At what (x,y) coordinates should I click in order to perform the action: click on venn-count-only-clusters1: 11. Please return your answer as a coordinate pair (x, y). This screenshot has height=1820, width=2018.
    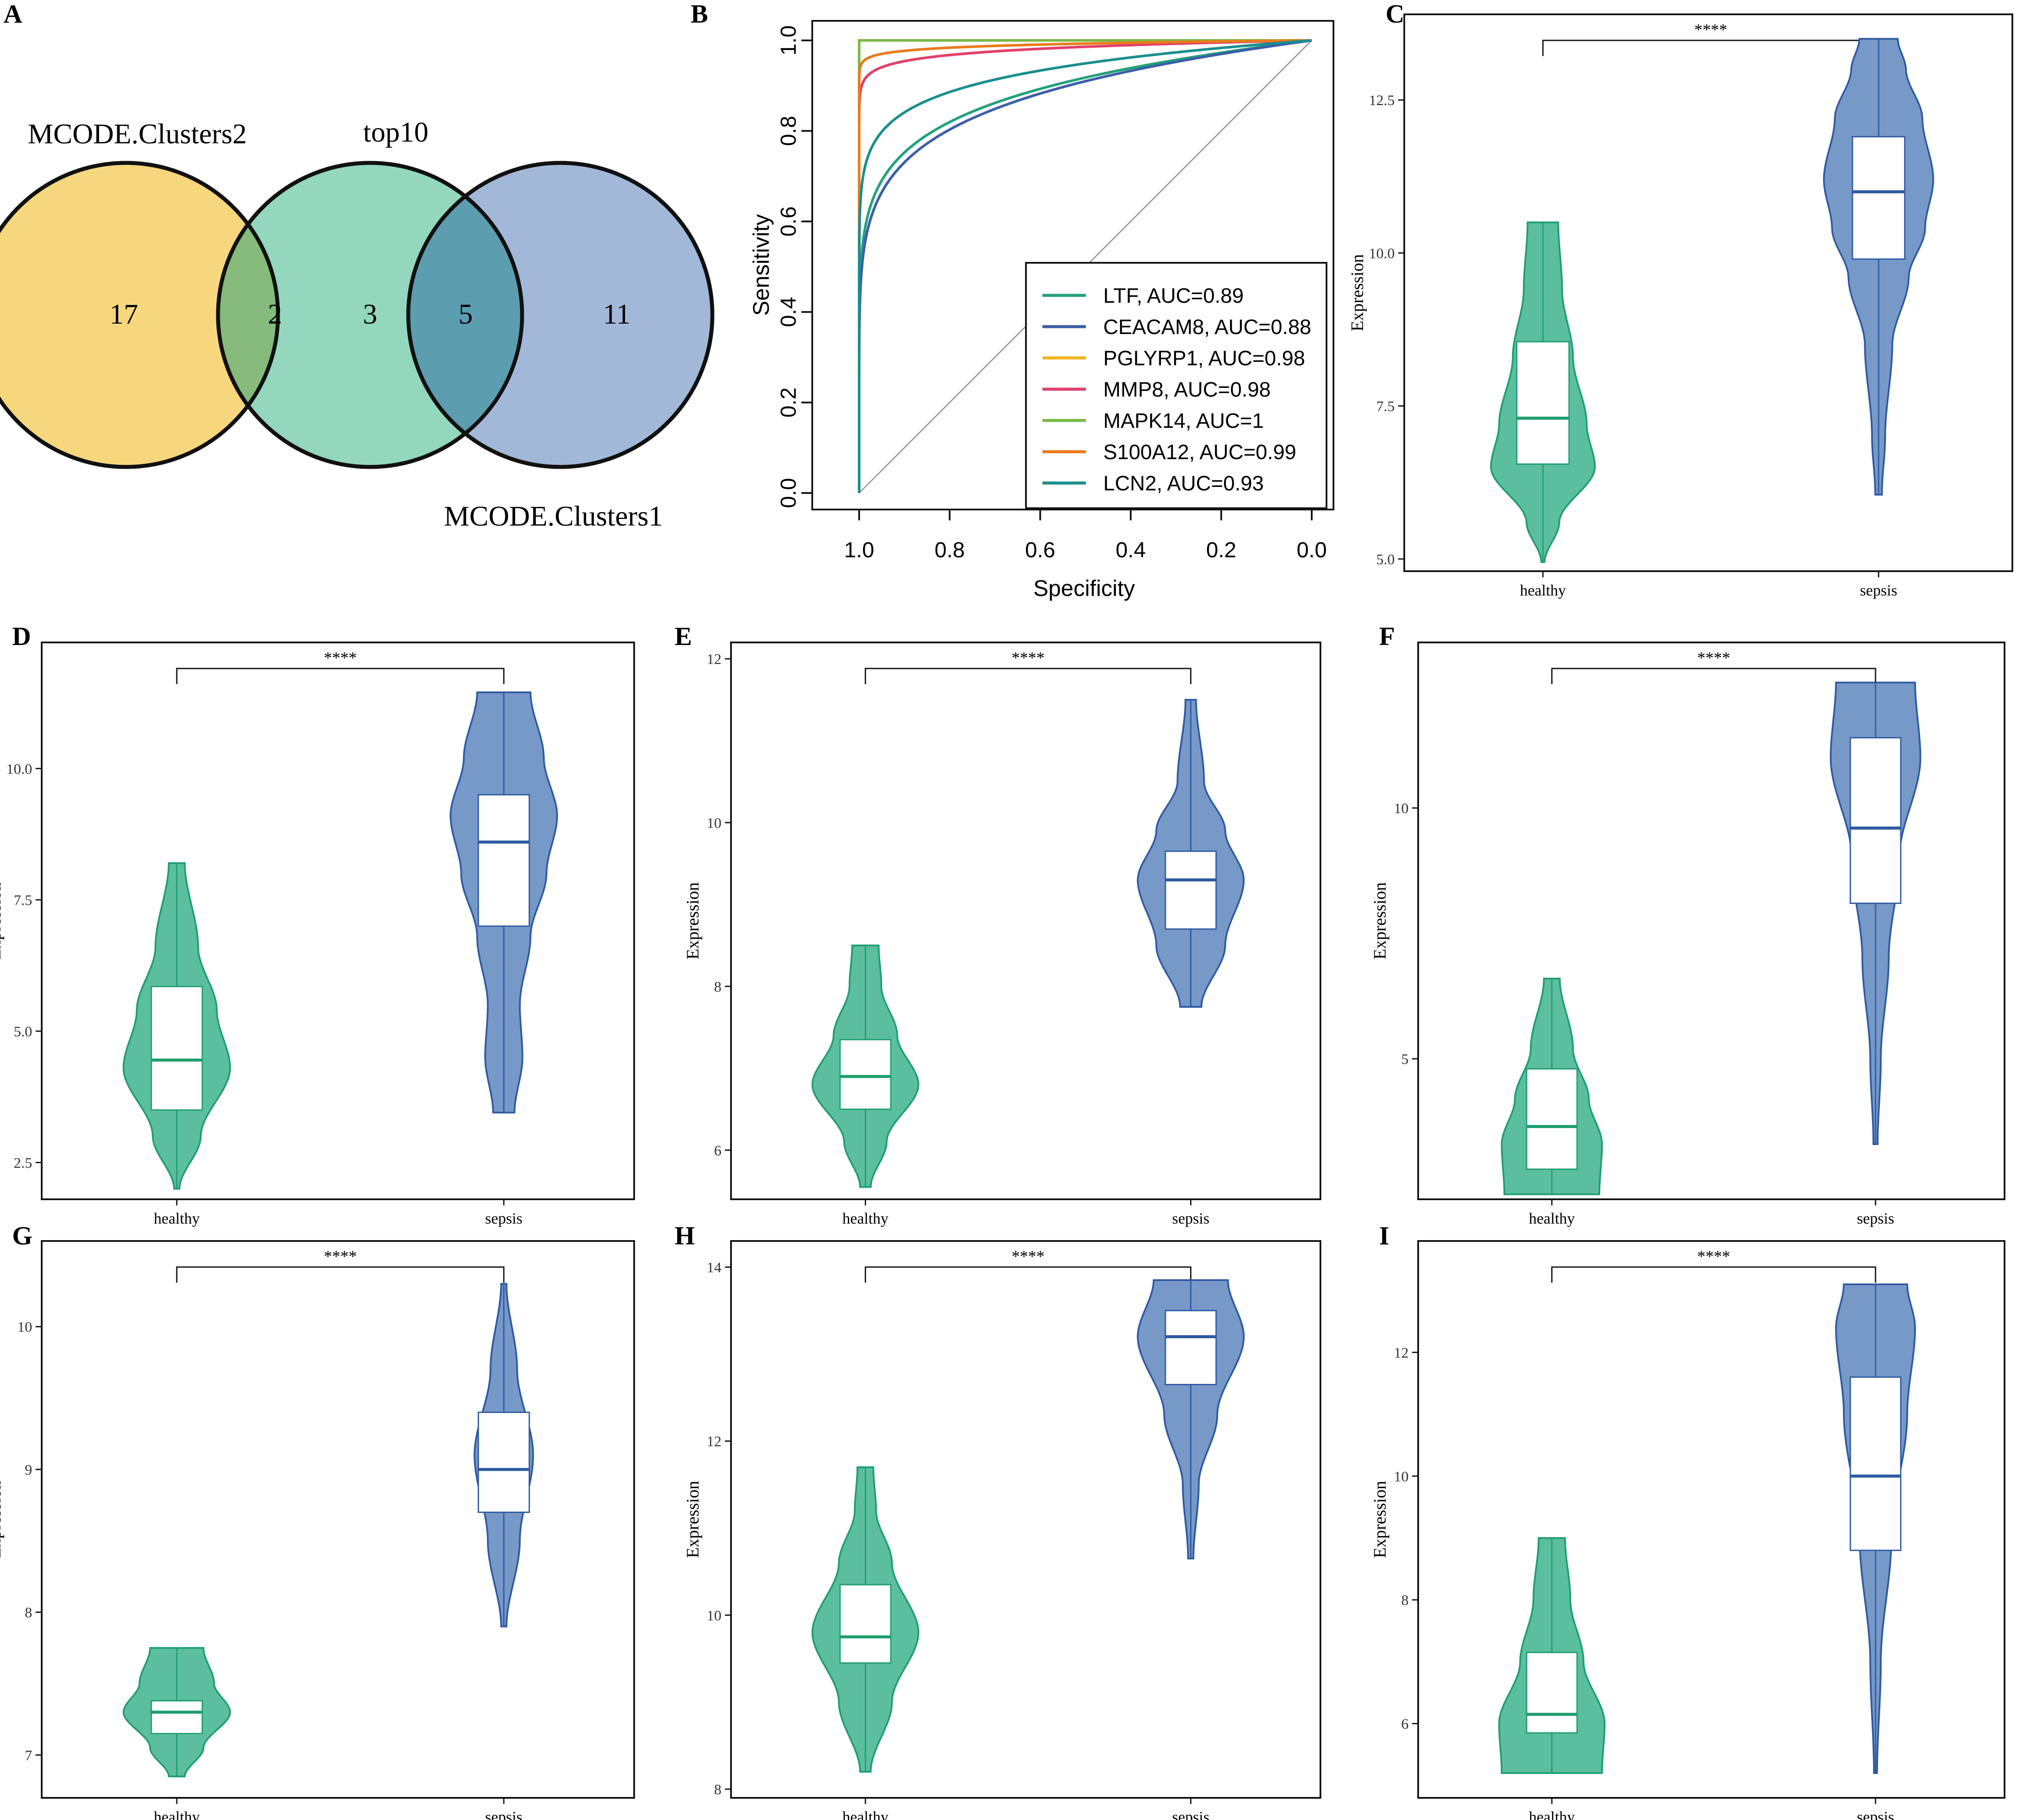
    Looking at the image, I should click on (617, 314).